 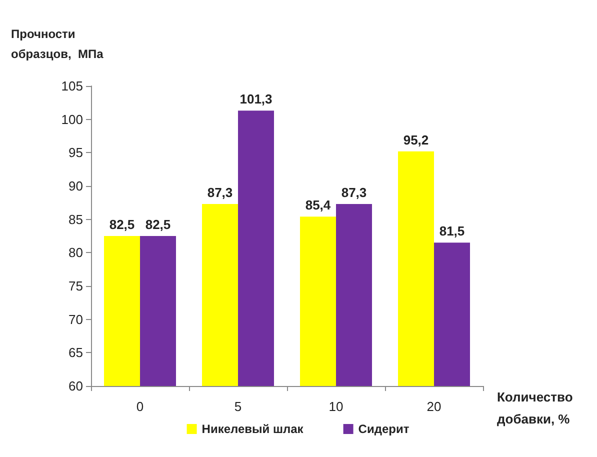 What do you see at coordinates (318, 205) in the screenshot?
I see `data-label: 85,4` at bounding box center [318, 205].